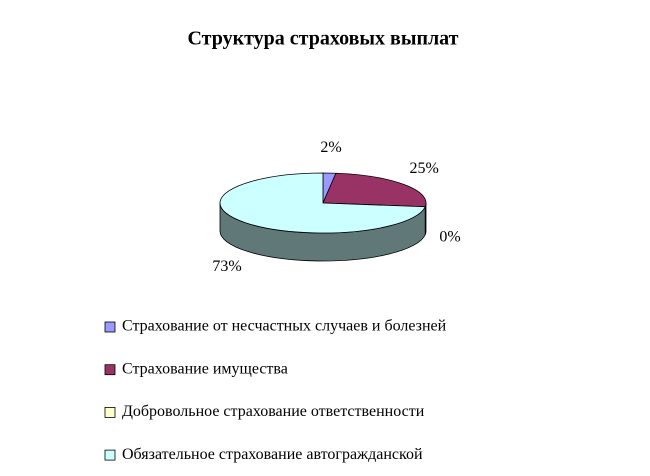  I want to click on legend-label: Страхование имущества, so click(205, 368).